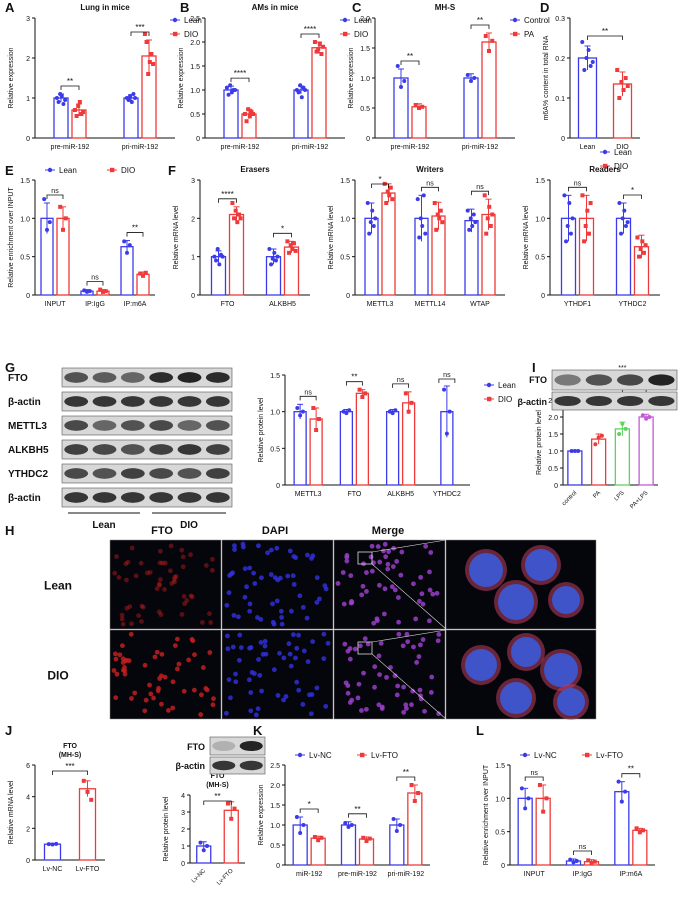  What do you see at coordinates (225, 877) in the screenshot?
I see `x-tick-label: Lv-FTO` at bounding box center [225, 877].